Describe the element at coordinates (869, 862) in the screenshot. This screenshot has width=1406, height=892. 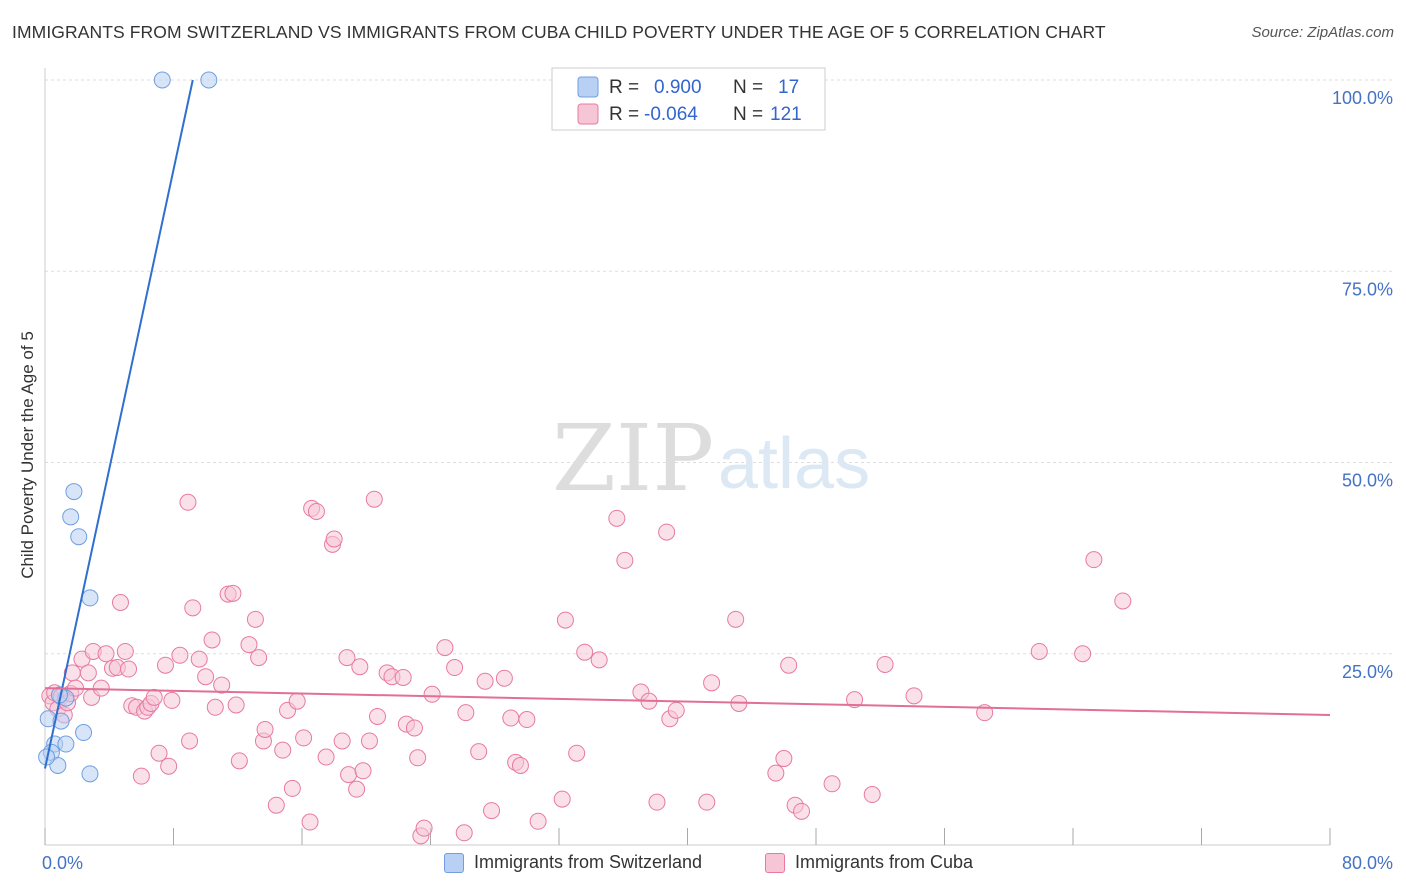
I see `legend-item-cuba: Immigrants from Cuba` at that location.